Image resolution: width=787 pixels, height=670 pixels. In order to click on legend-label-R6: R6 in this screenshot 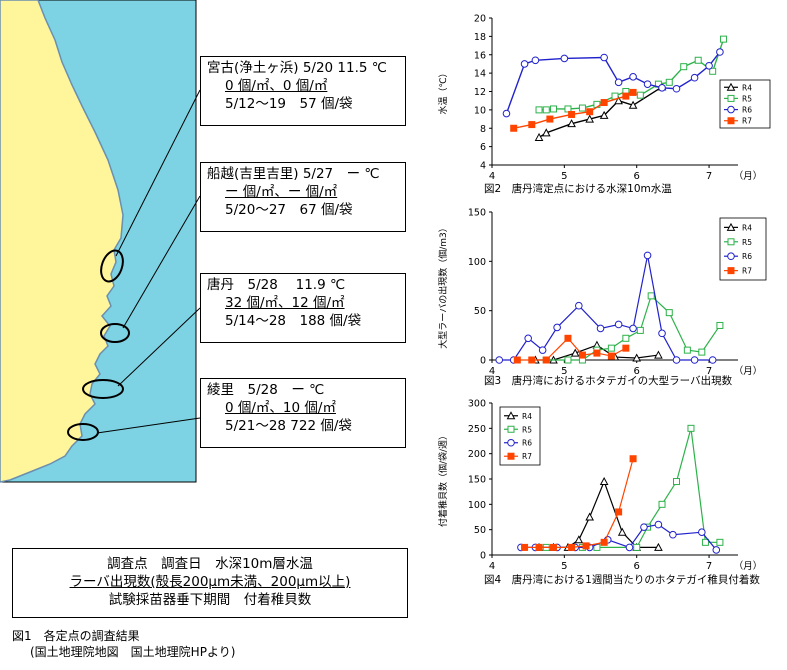, I will do `click(747, 110)`.